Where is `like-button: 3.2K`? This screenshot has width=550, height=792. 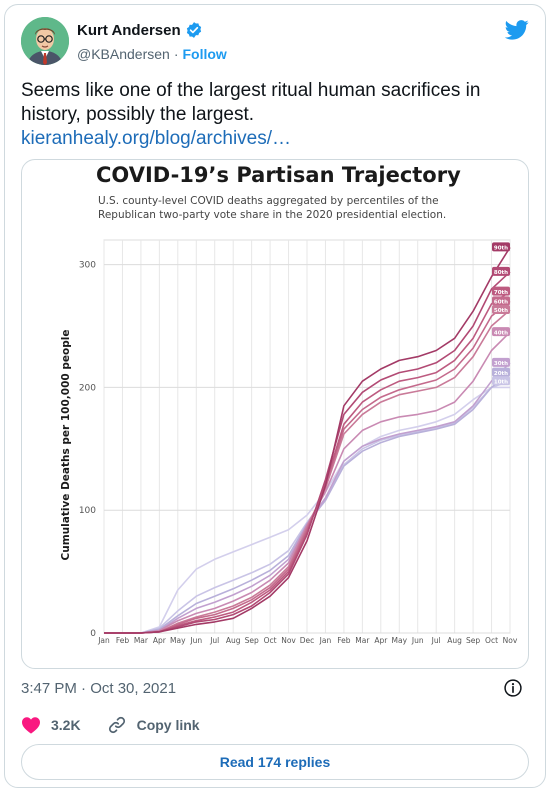 like-button: 3.2K is located at coordinates (51, 725).